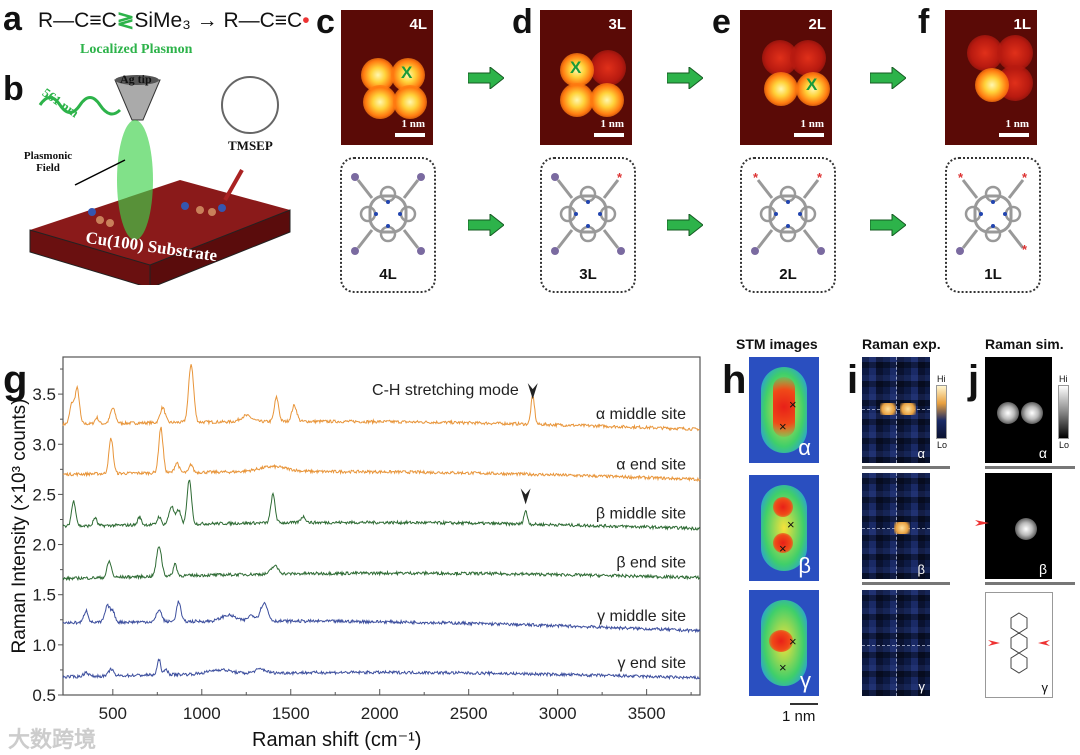  What do you see at coordinates (469, 713) in the screenshot?
I see `x-tick-label: 2500` at bounding box center [469, 713].